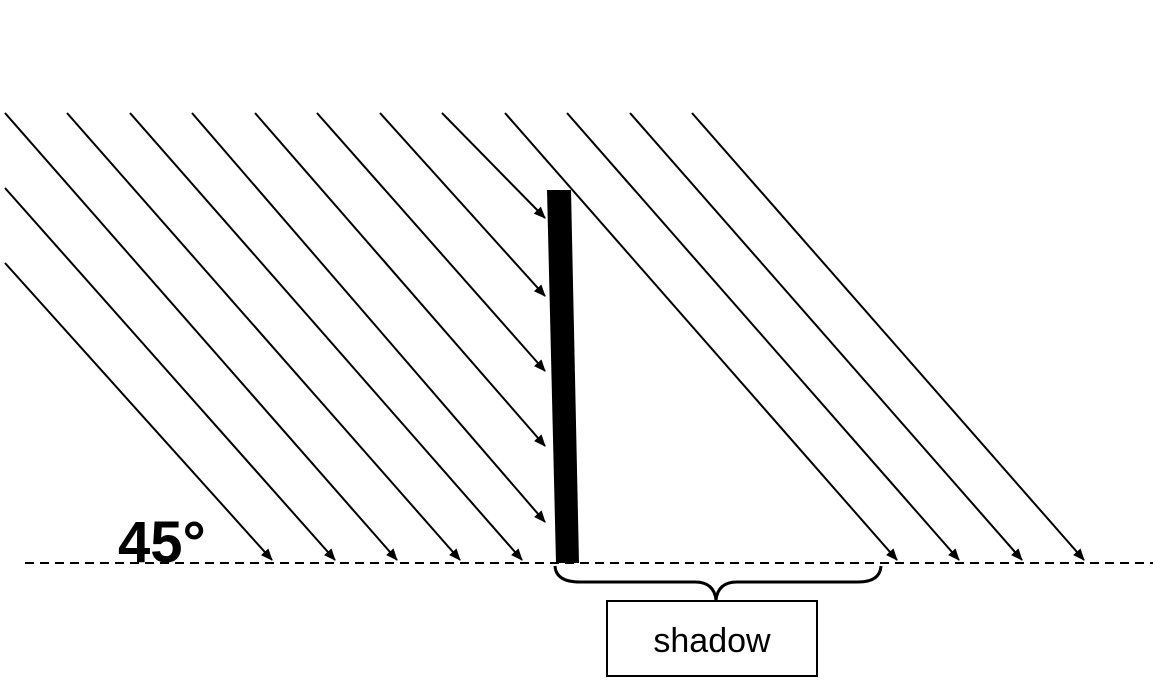  Describe the element at coordinates (563, 376) in the screenshot. I see `pole` at that location.